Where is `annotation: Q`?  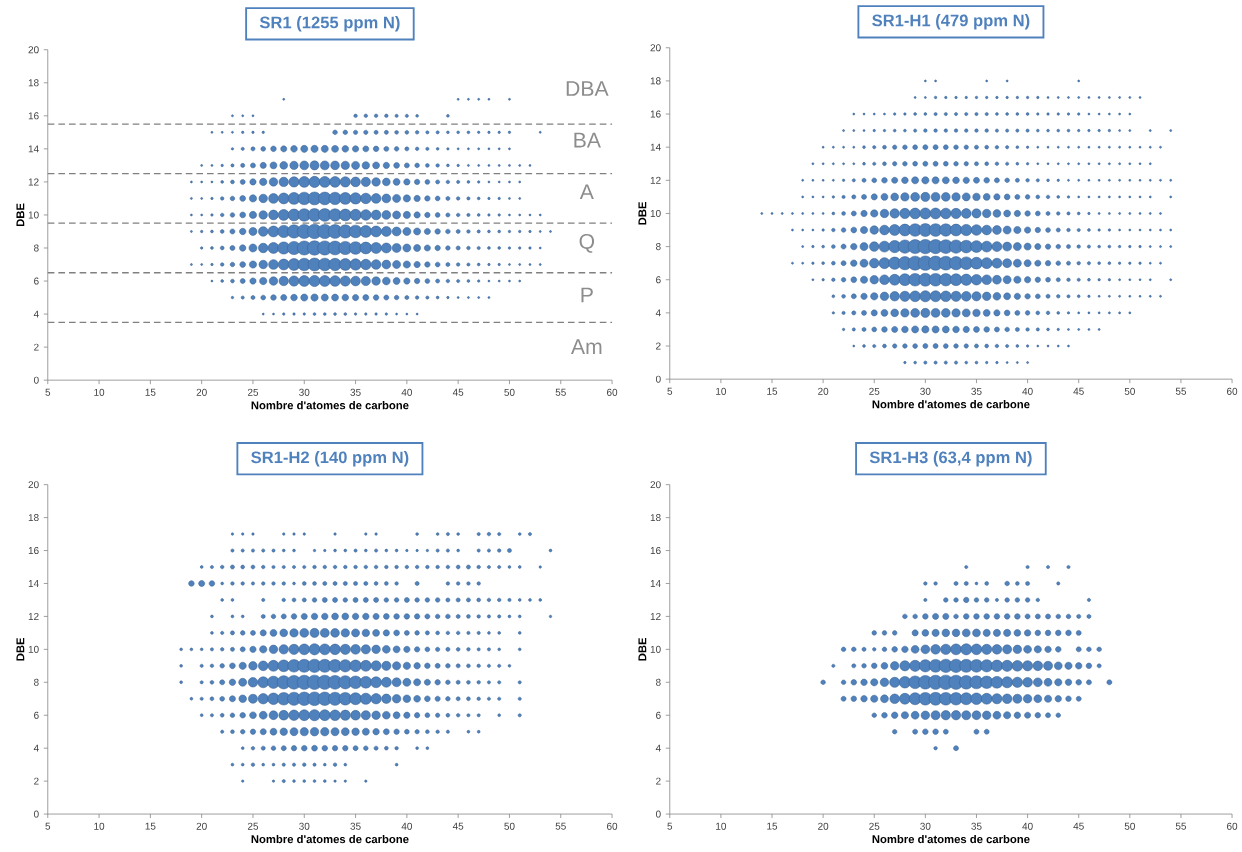
annotation: Q is located at coordinates (587, 243).